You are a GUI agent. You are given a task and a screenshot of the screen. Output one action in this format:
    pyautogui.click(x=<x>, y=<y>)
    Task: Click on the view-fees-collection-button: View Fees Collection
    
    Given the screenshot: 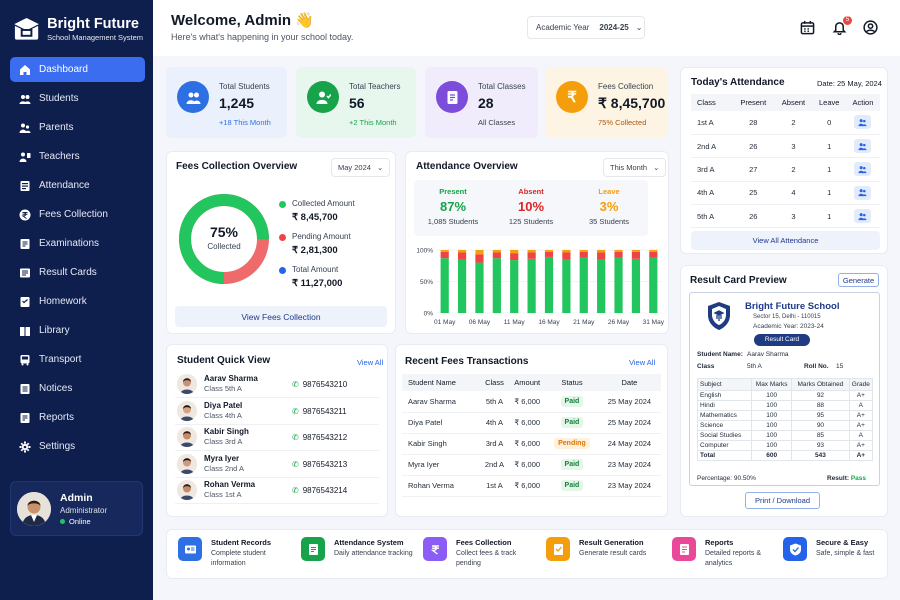 What is the action you would take?
    pyautogui.click(x=281, y=316)
    